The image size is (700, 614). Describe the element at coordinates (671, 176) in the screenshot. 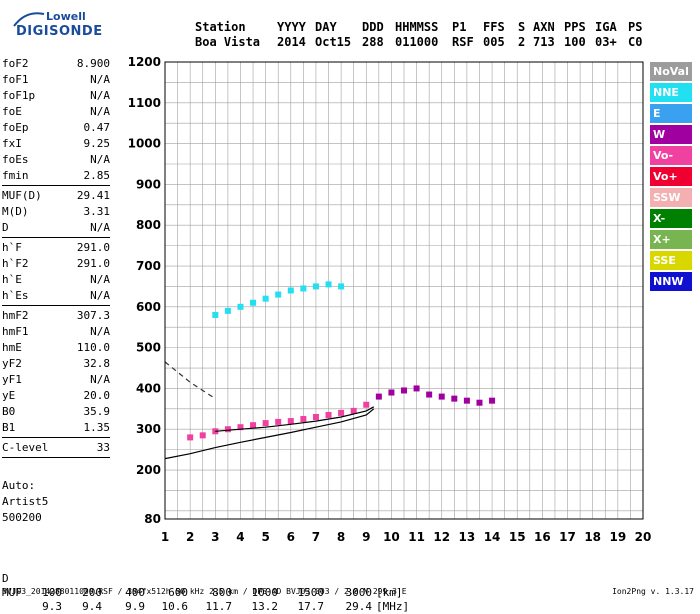

I see `legend-vo-: Vo+` at that location.